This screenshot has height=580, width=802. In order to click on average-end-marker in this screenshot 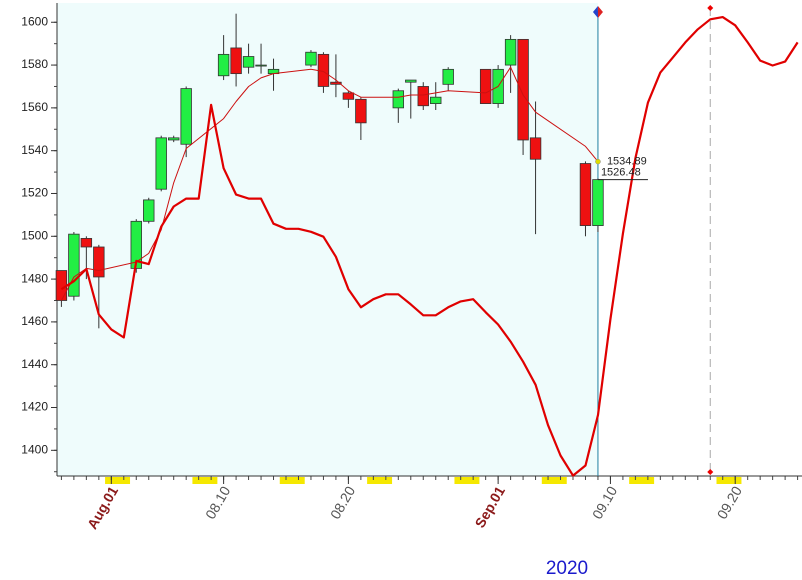, I will do `click(598, 161)`.